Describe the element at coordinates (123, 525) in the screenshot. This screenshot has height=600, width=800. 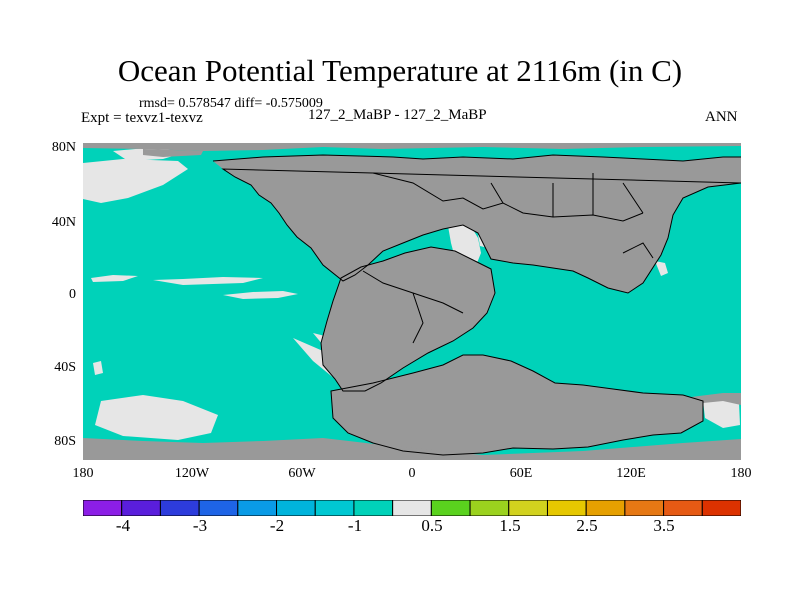
I see `colorbar-label: -4` at that location.